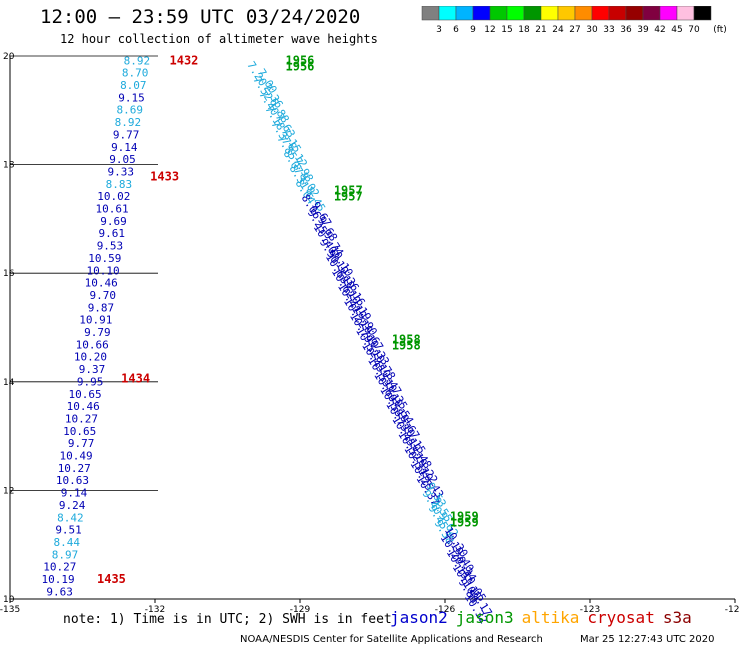  Describe the element at coordinates (621, 617) in the screenshot. I see `satellite-legend-cryosat: cryosat` at that location.